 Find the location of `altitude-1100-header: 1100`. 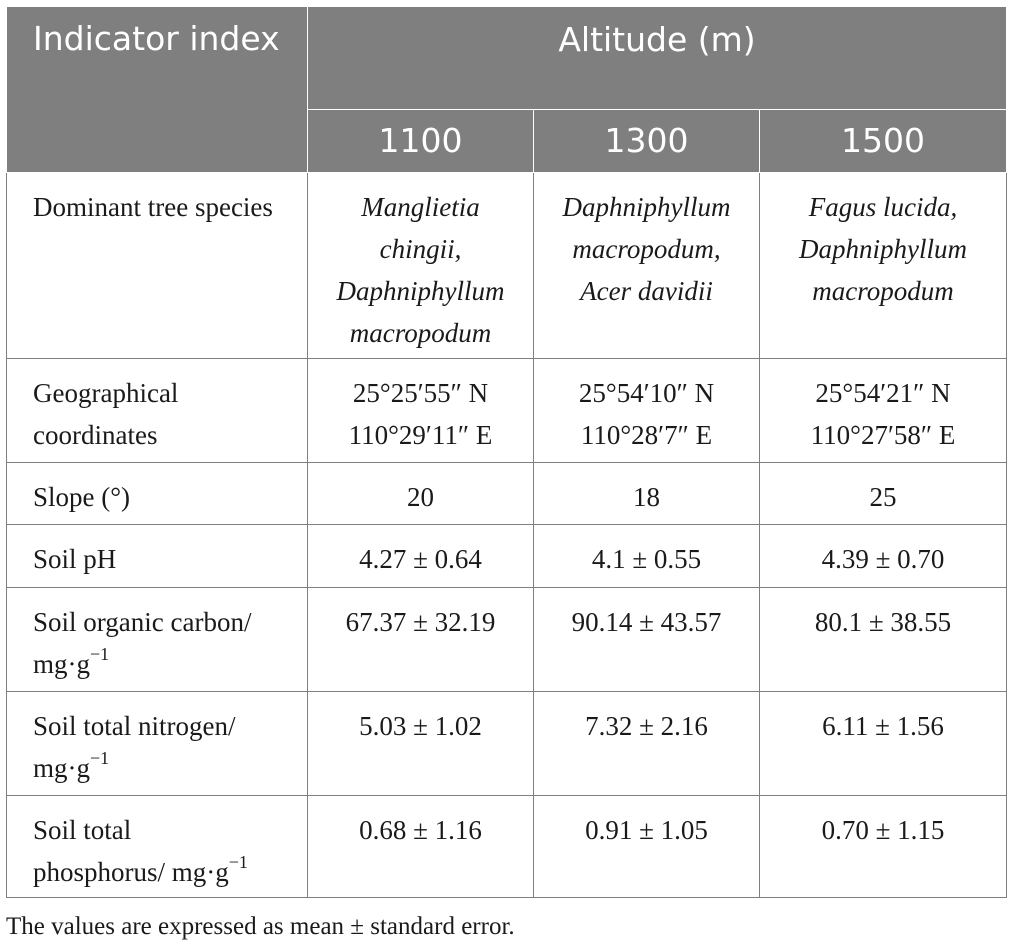

altitude-1100-header: 1100 is located at coordinates (420, 141).